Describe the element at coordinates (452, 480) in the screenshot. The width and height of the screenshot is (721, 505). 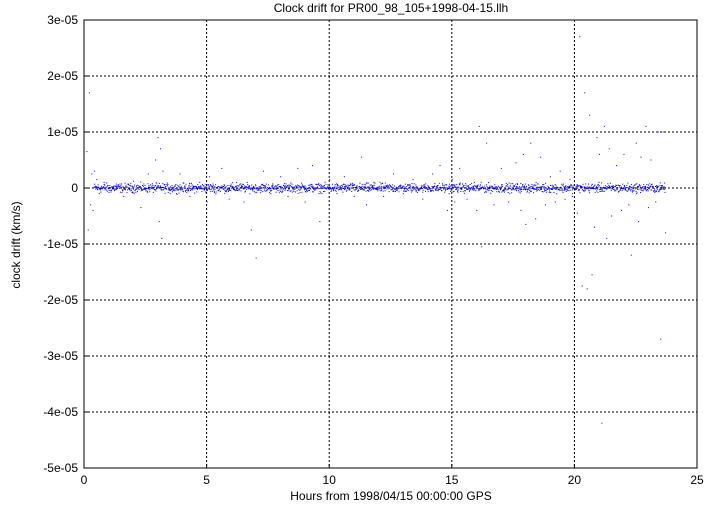
I see `x-tick-label: 15` at that location.